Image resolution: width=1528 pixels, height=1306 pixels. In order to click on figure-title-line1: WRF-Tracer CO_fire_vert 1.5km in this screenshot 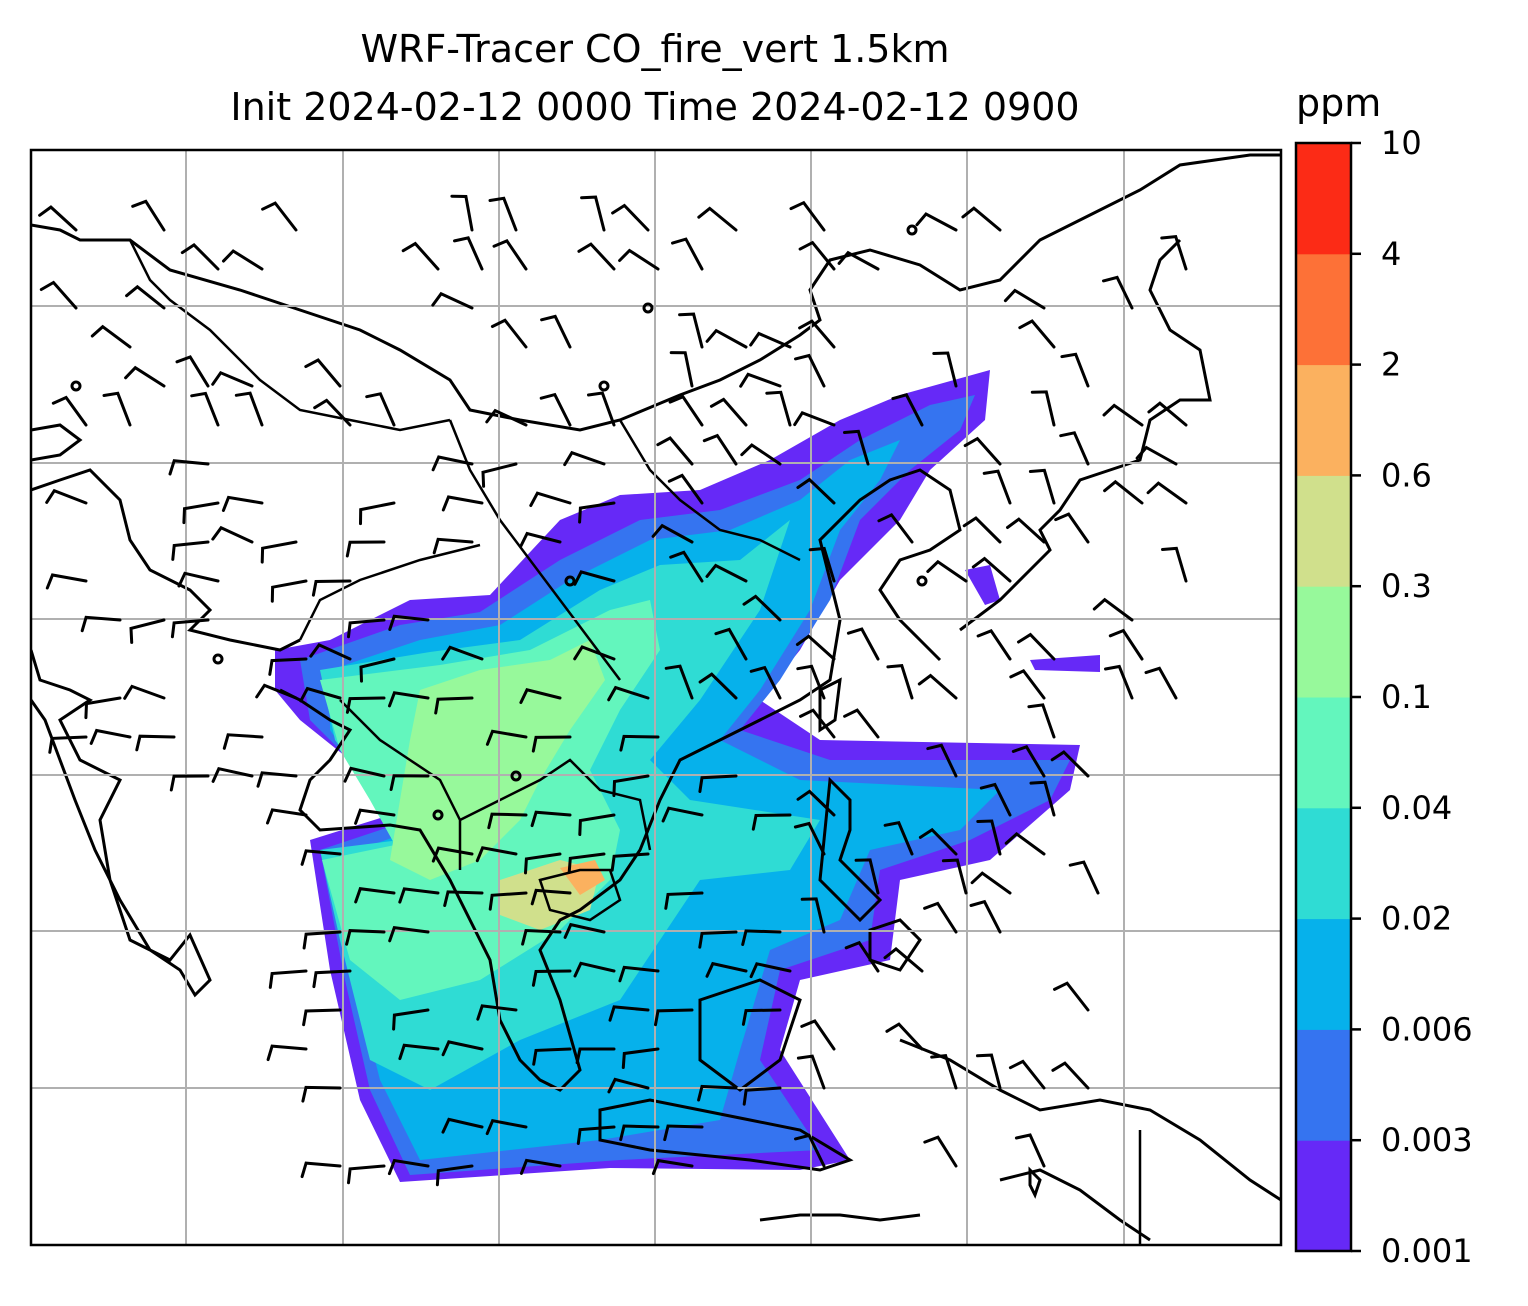, I will do `click(655, 49)`.